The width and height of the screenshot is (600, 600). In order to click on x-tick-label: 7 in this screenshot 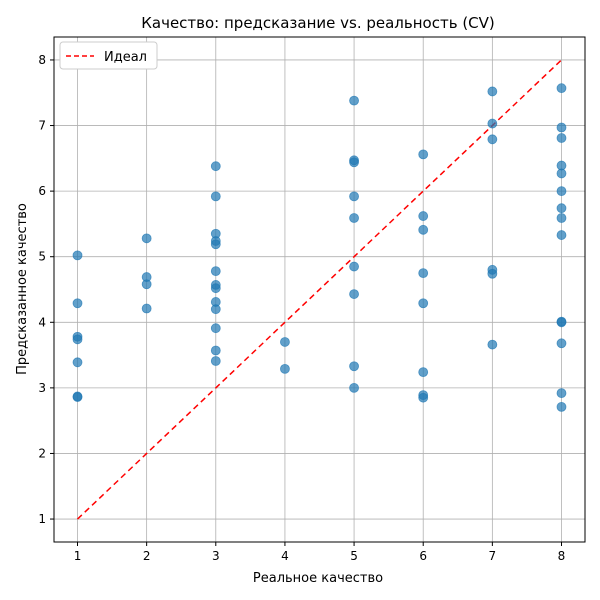, I will do `click(493, 556)`.